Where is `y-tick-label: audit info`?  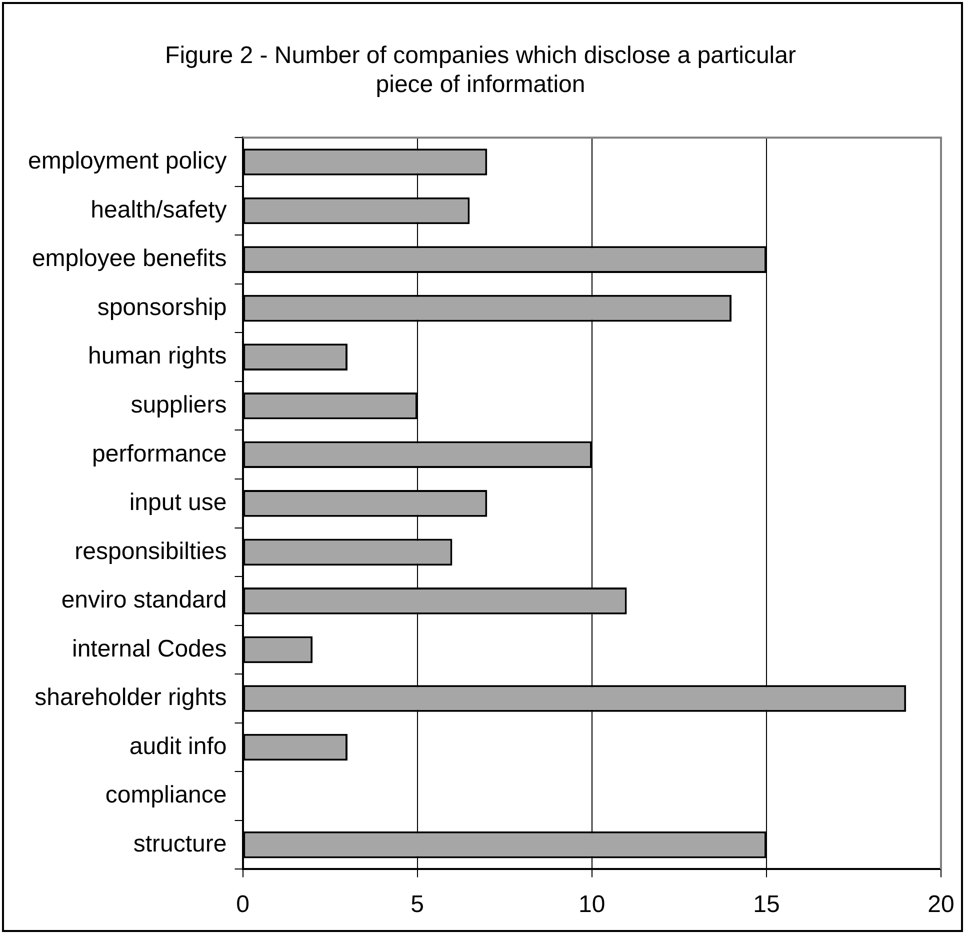 y-tick-label: audit info is located at coordinates (178, 746).